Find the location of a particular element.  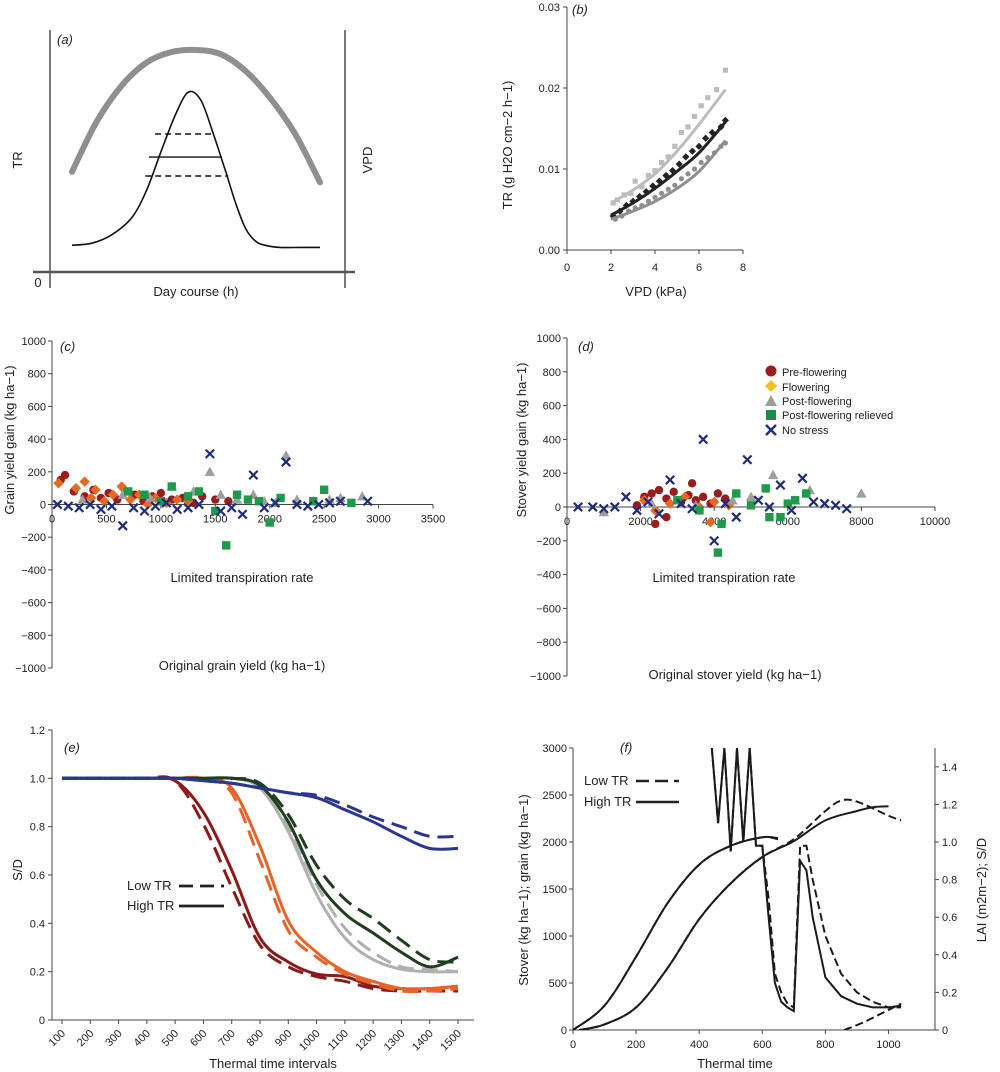

panel-f-ytick-label: 500 is located at coordinates (558, 984).